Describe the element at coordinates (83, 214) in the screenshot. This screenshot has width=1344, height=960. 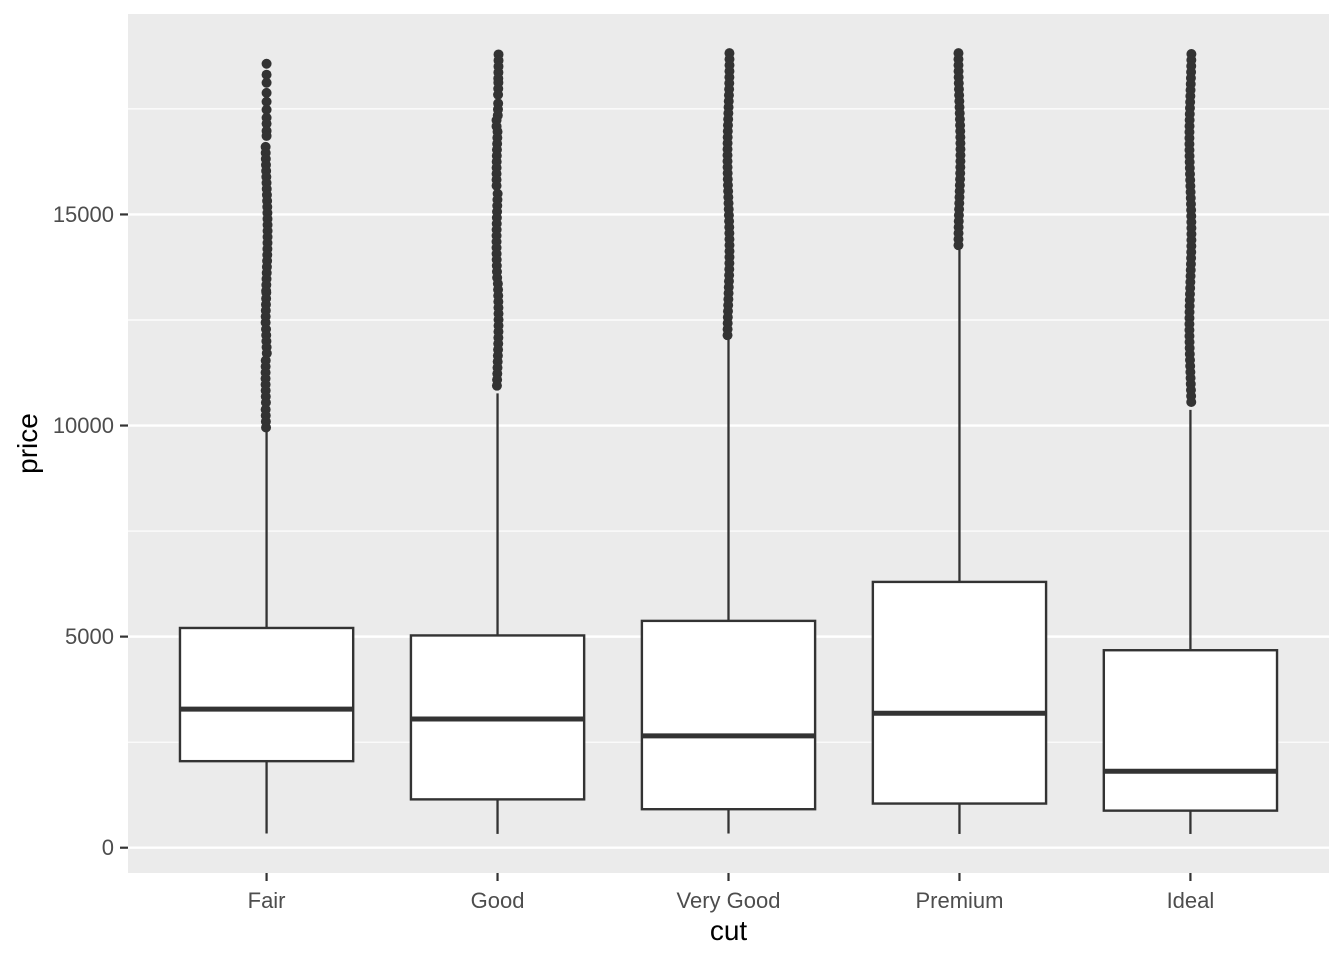
I see `y-tick-label: 15000` at that location.